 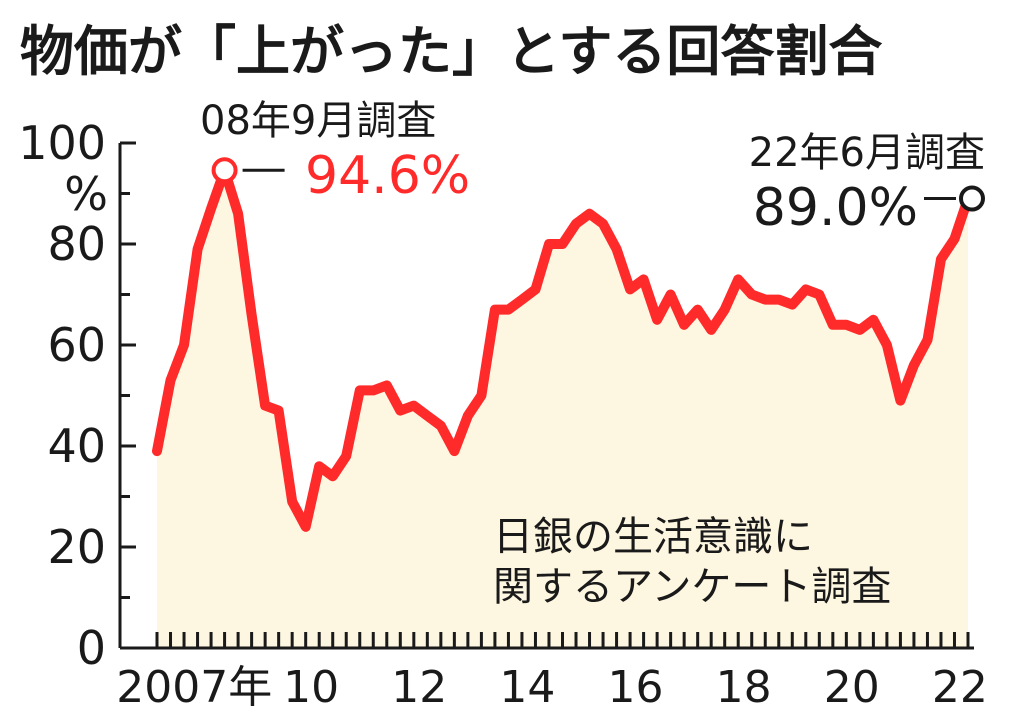 I want to click on x-tick-labels: 2007年 10 12 14 16 18 20 22, so click(x=552, y=687).